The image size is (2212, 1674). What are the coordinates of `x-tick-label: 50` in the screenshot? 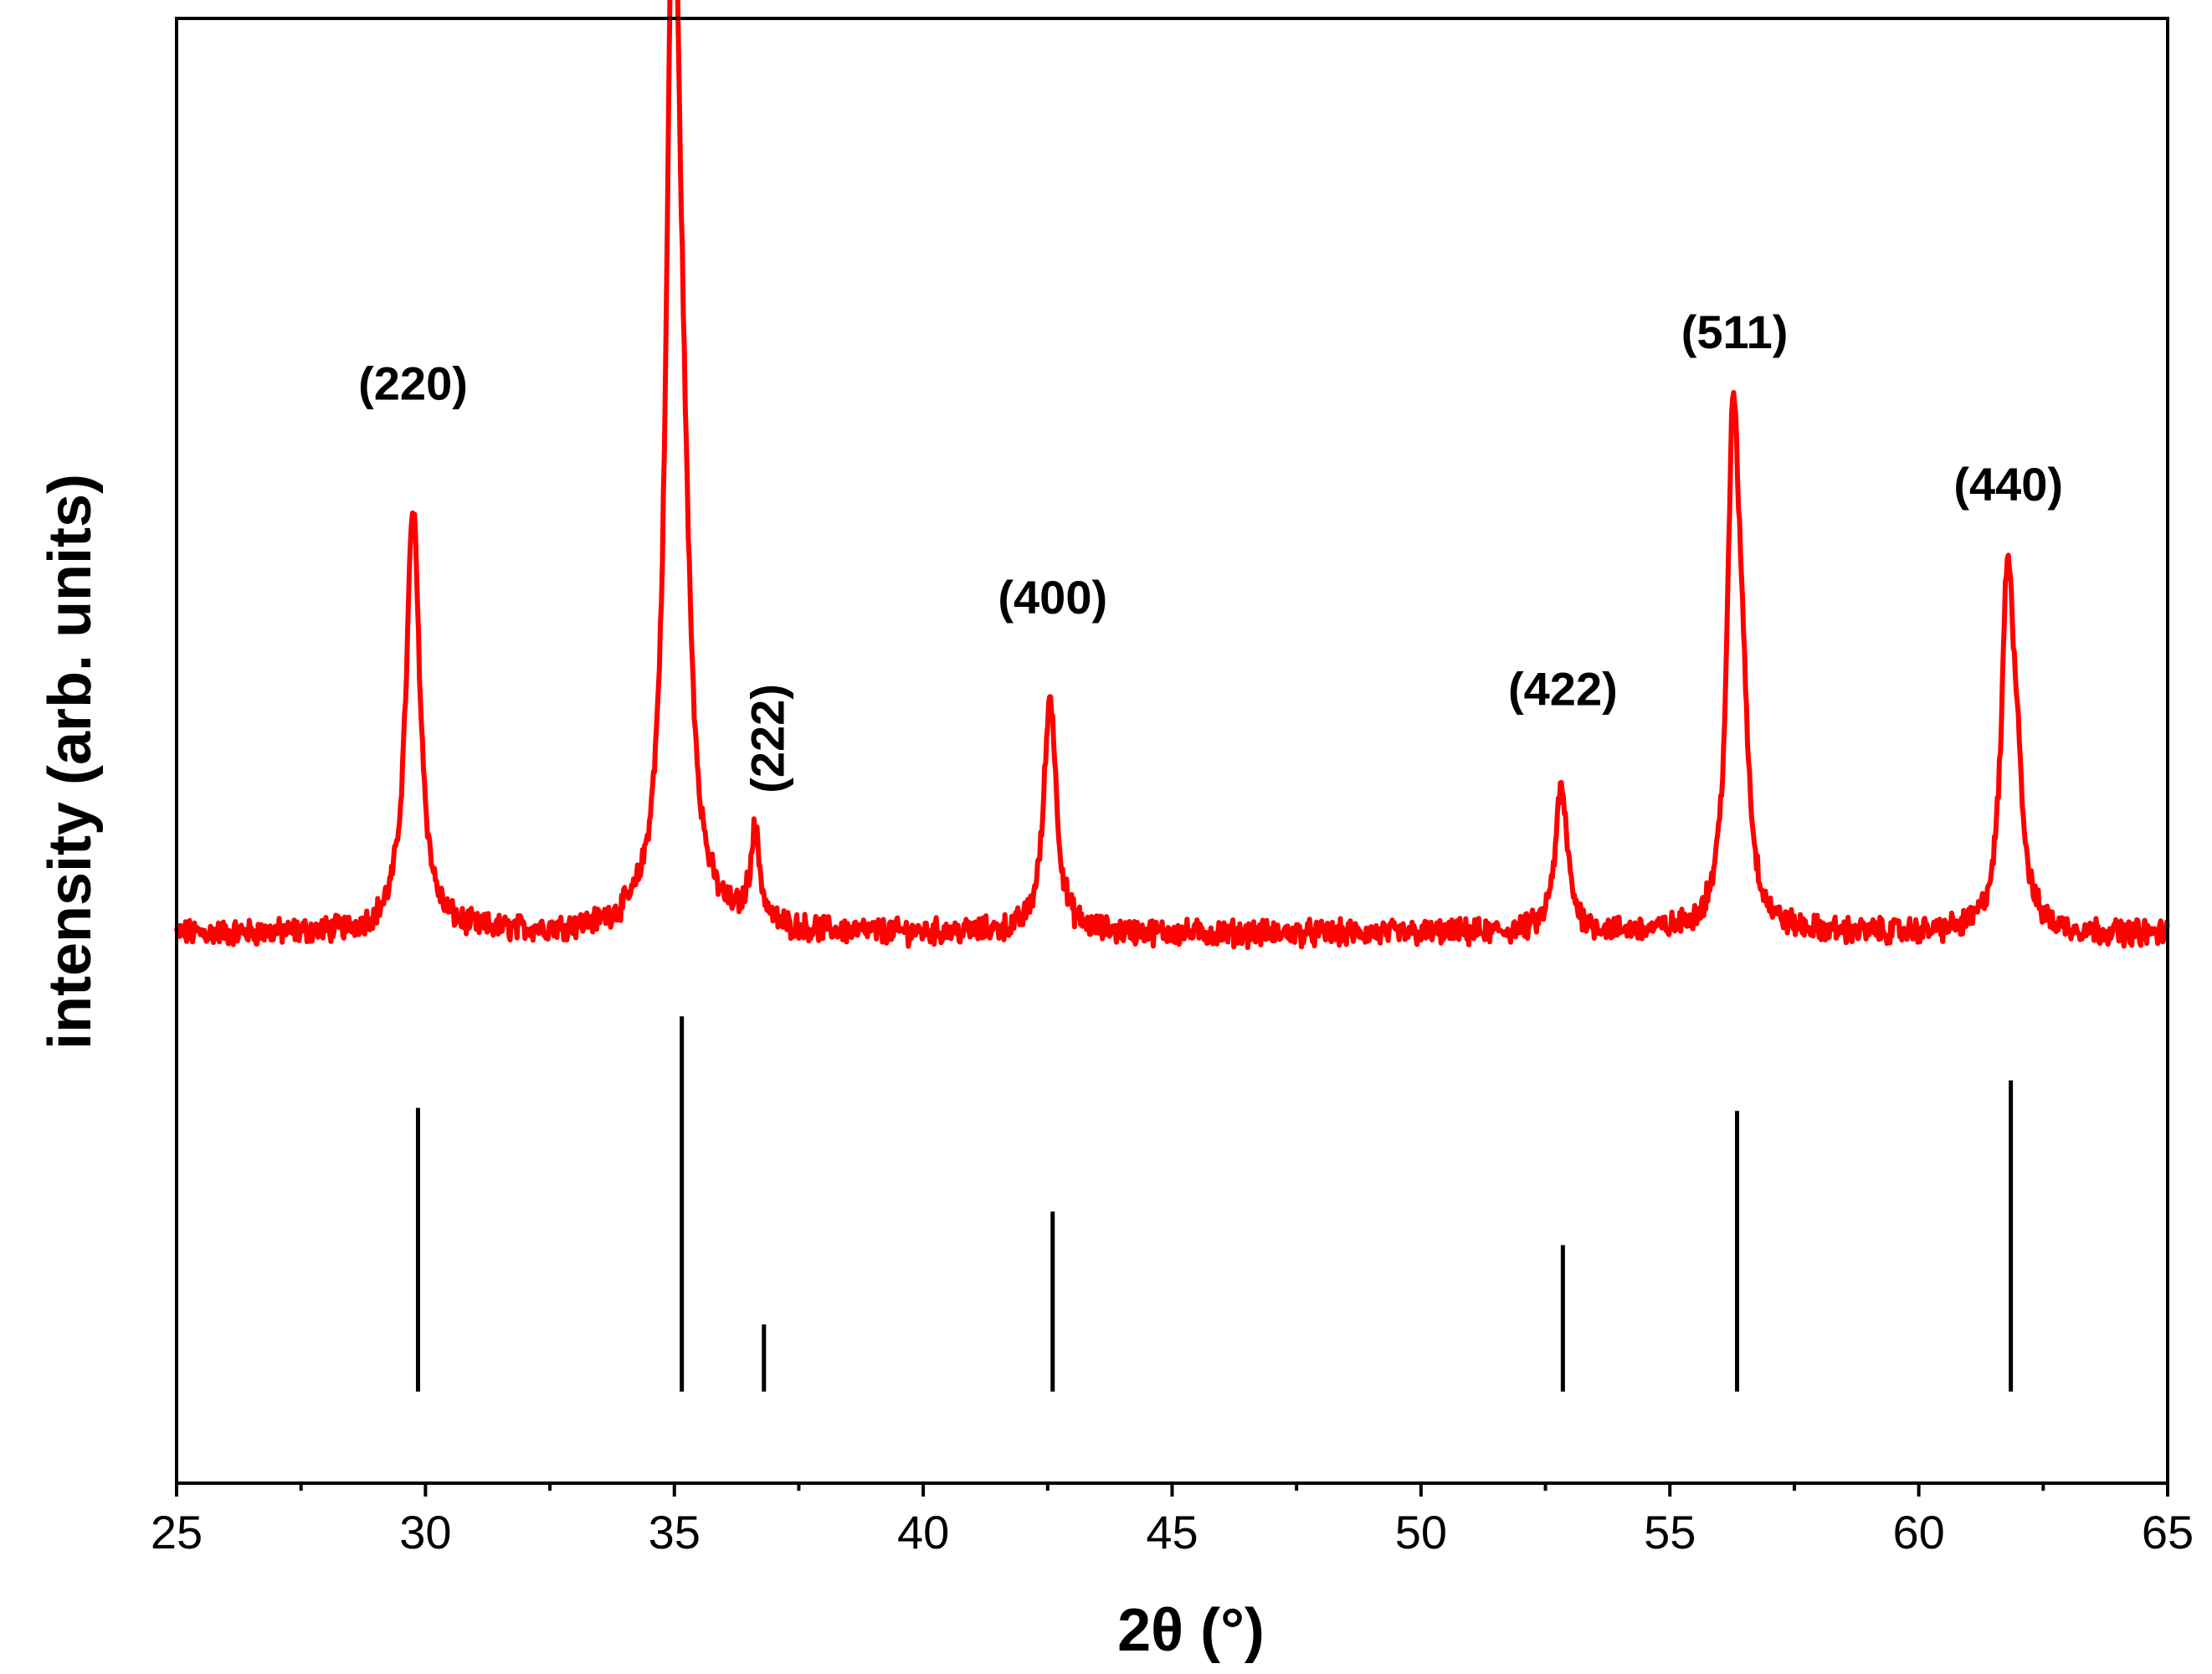 It's located at (1421, 1532).